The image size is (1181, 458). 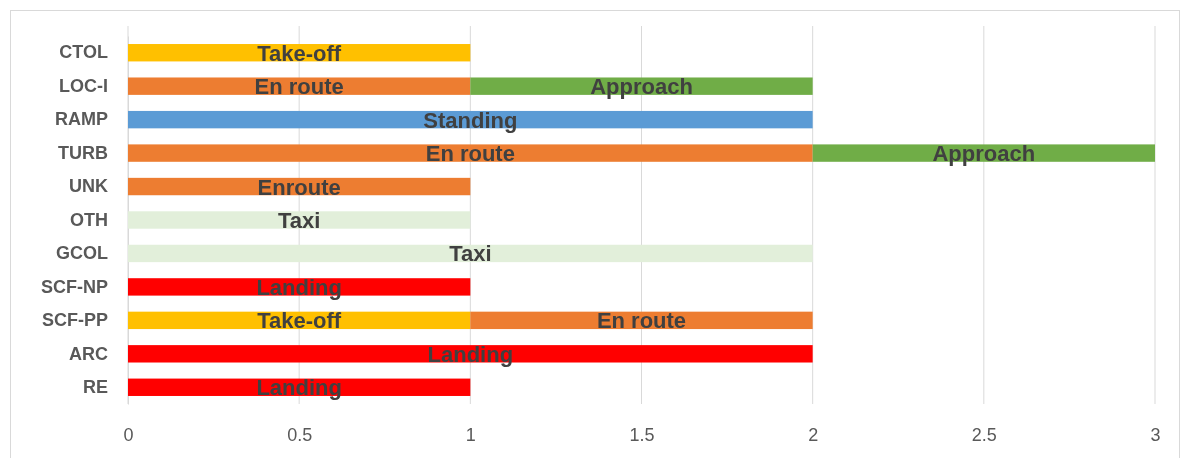 I want to click on x-tick-label: 3, so click(x=1155, y=434).